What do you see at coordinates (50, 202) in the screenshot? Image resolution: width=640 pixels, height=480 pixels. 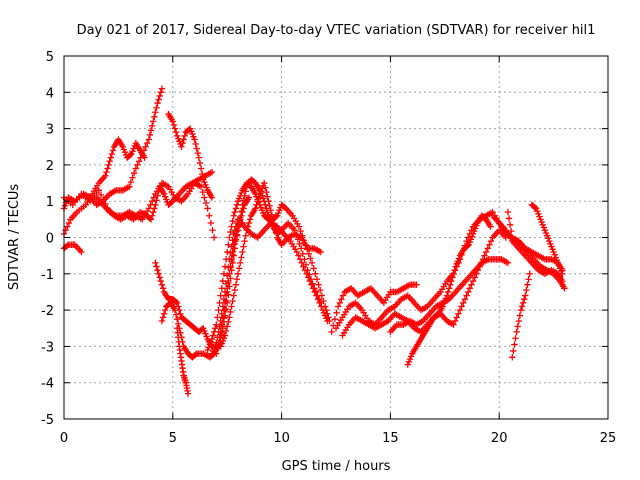 I see `y-tick-label: 1` at bounding box center [50, 202].